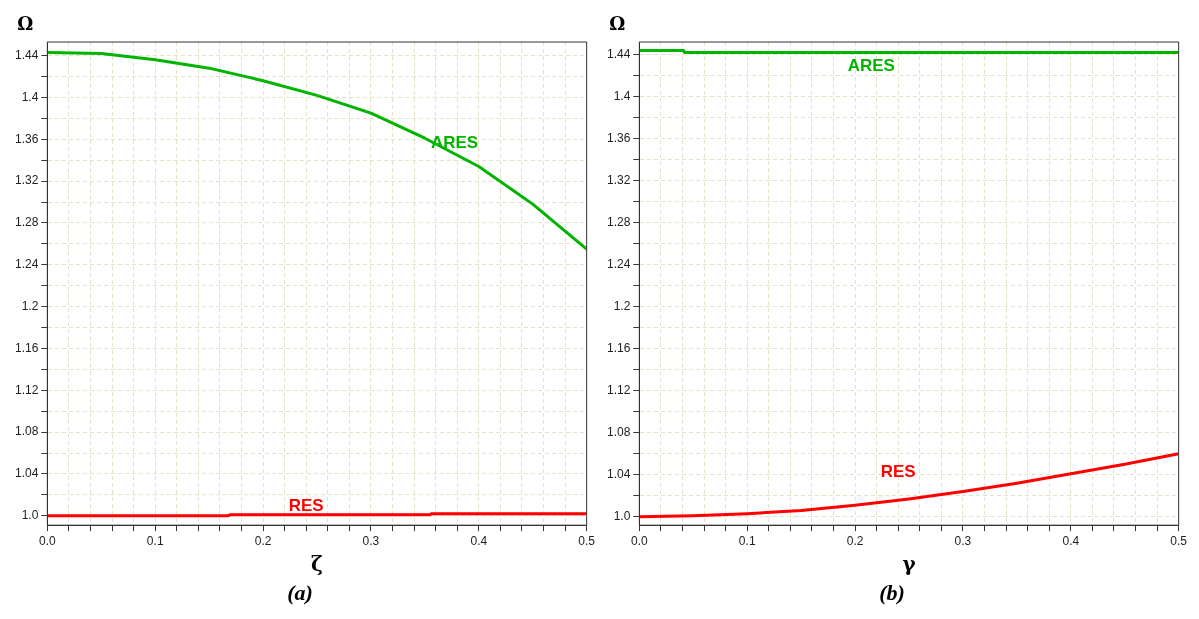  Describe the element at coordinates (871, 65) in the screenshot. I see `series-label: ARES` at that location.